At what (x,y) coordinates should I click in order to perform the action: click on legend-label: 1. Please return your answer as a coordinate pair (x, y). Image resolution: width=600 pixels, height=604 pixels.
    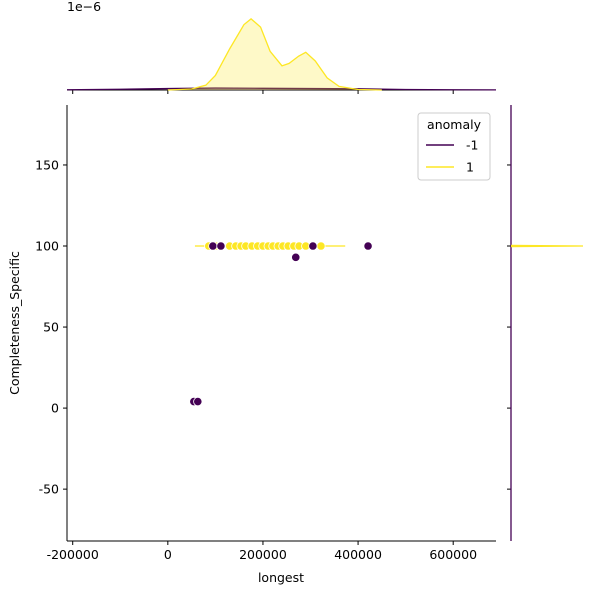
    Looking at the image, I should click on (470, 167).